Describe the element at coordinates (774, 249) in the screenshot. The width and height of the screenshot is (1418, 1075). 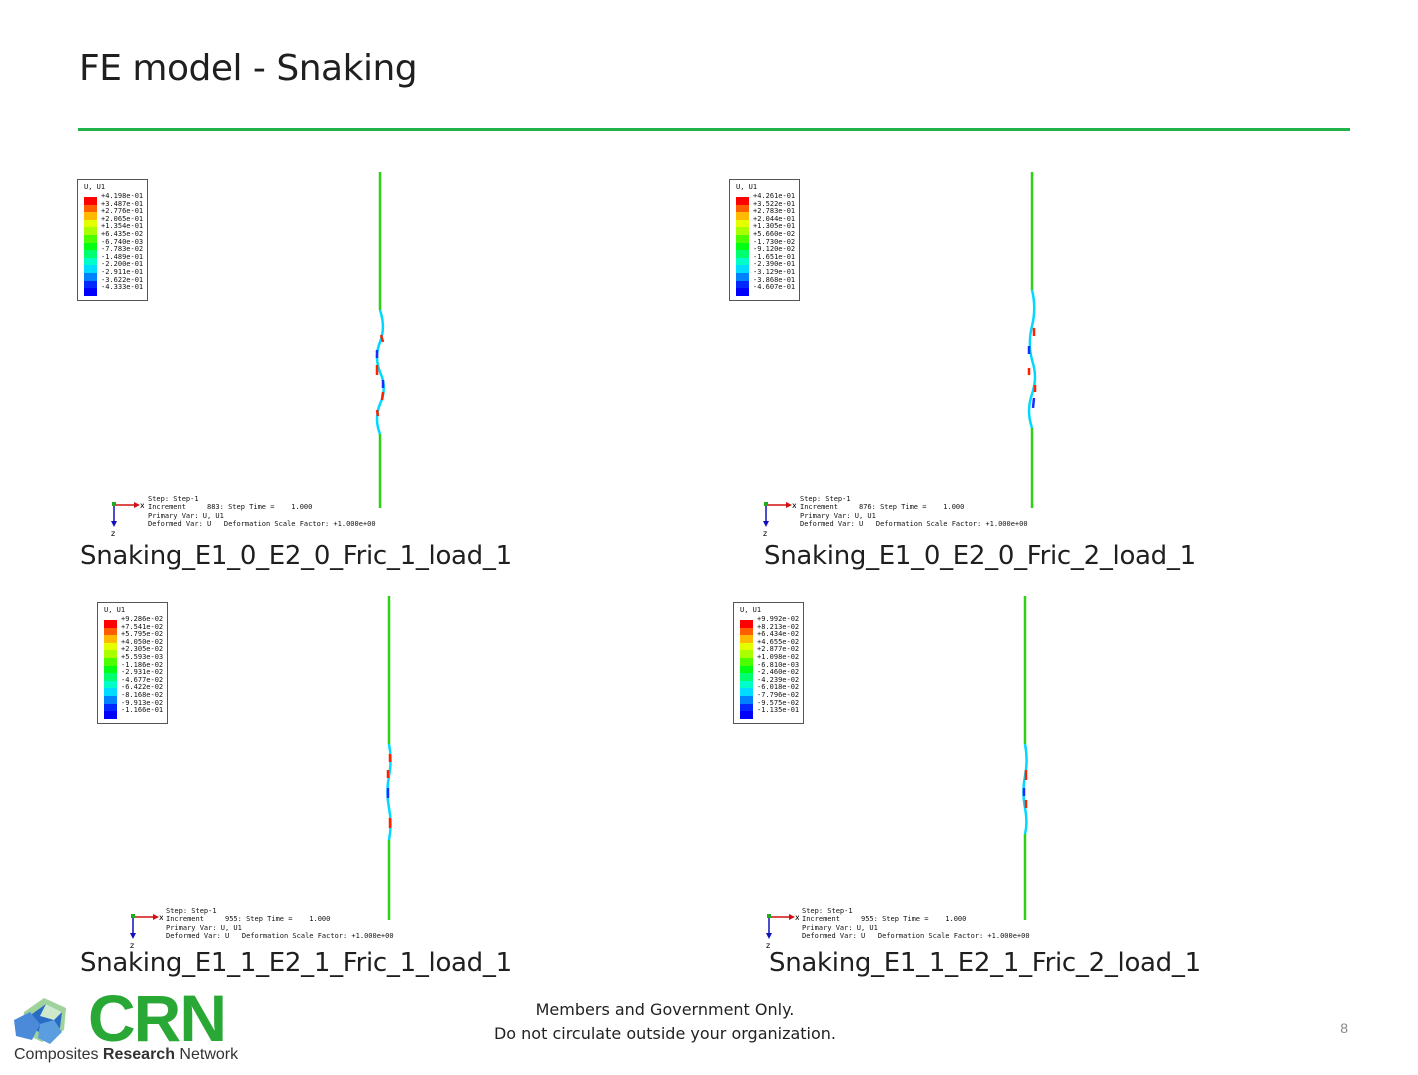
I see `legend-value: -9.120e-02` at that location.